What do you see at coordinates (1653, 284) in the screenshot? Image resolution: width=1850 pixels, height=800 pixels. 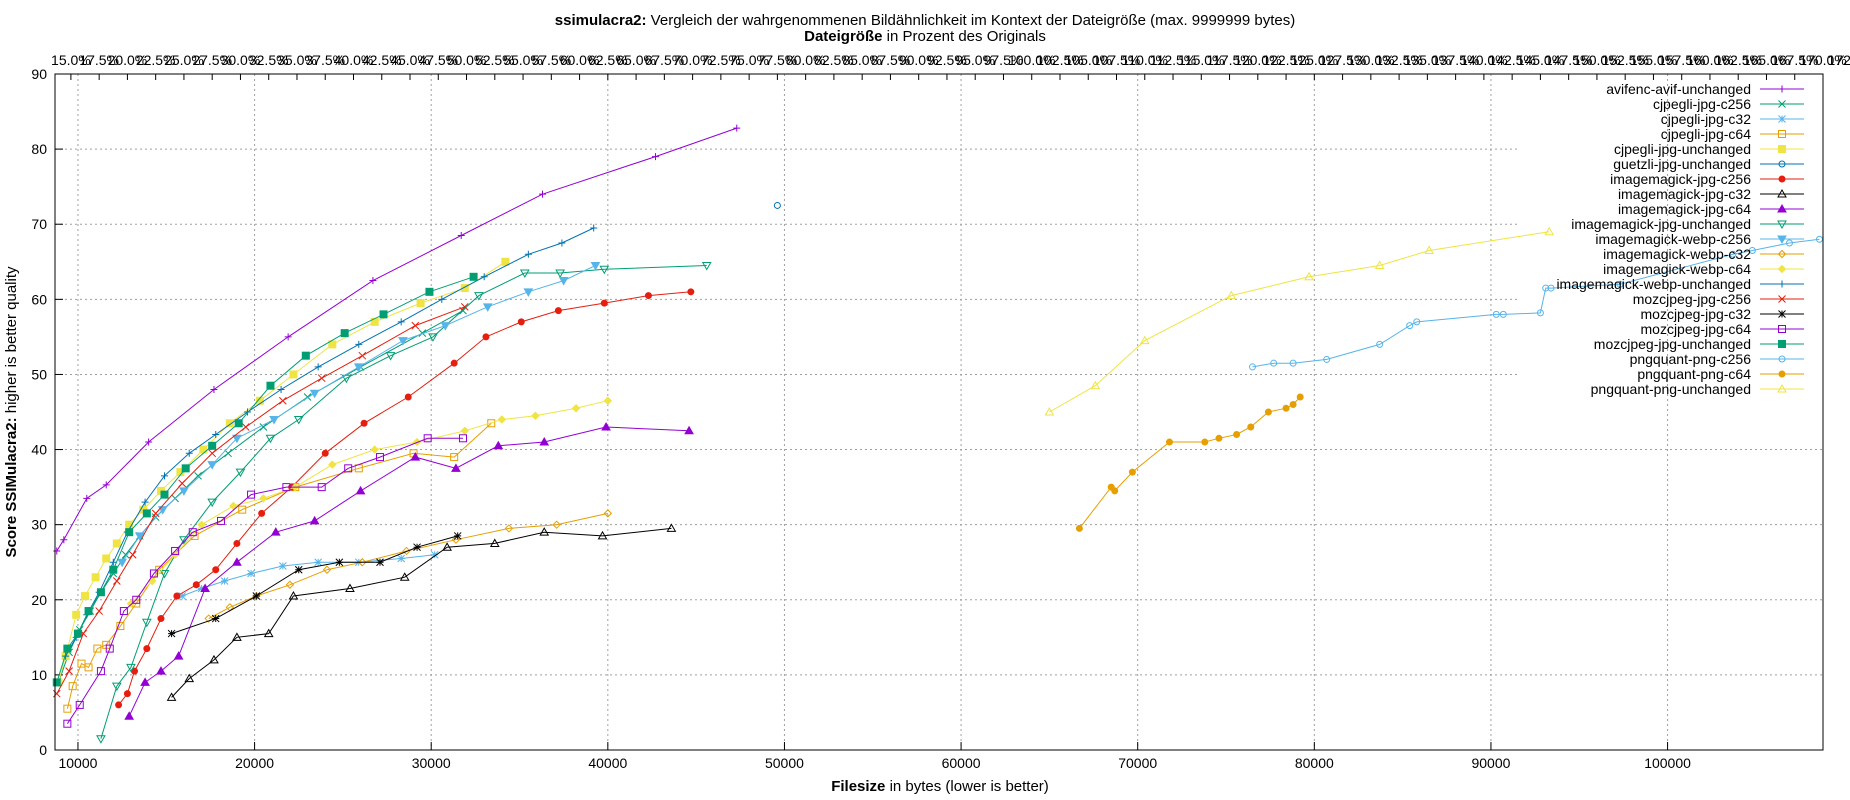 I see `legend-label: imagemagick-webp-unchanged` at bounding box center [1653, 284].